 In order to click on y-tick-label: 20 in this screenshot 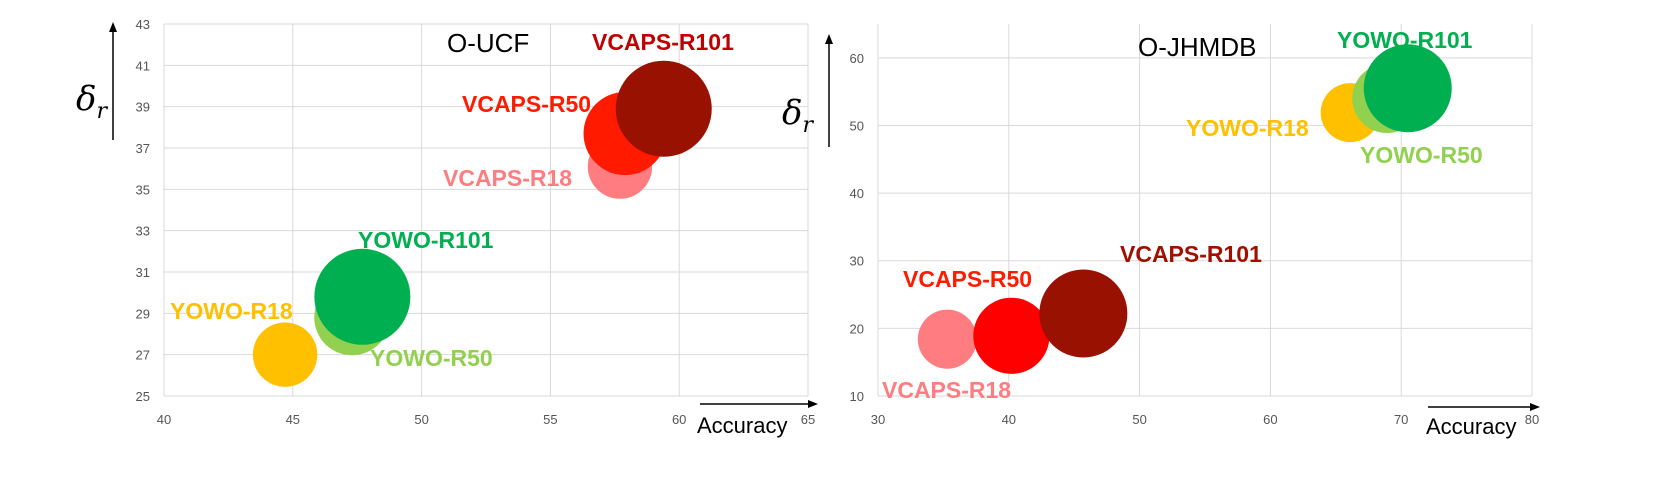, I will do `click(857, 328)`.